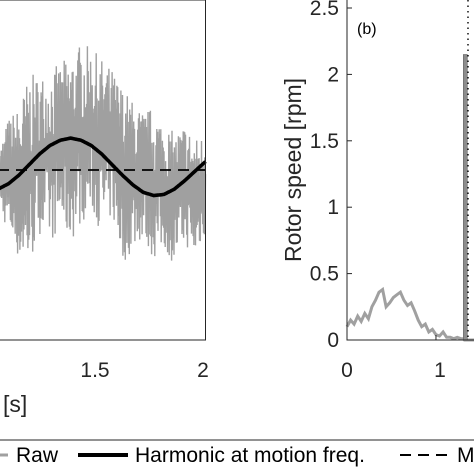 This screenshot has width=474, height=474. Describe the element at coordinates (367, 29) in the screenshot. I see `panel-b-label: (b)` at that location.